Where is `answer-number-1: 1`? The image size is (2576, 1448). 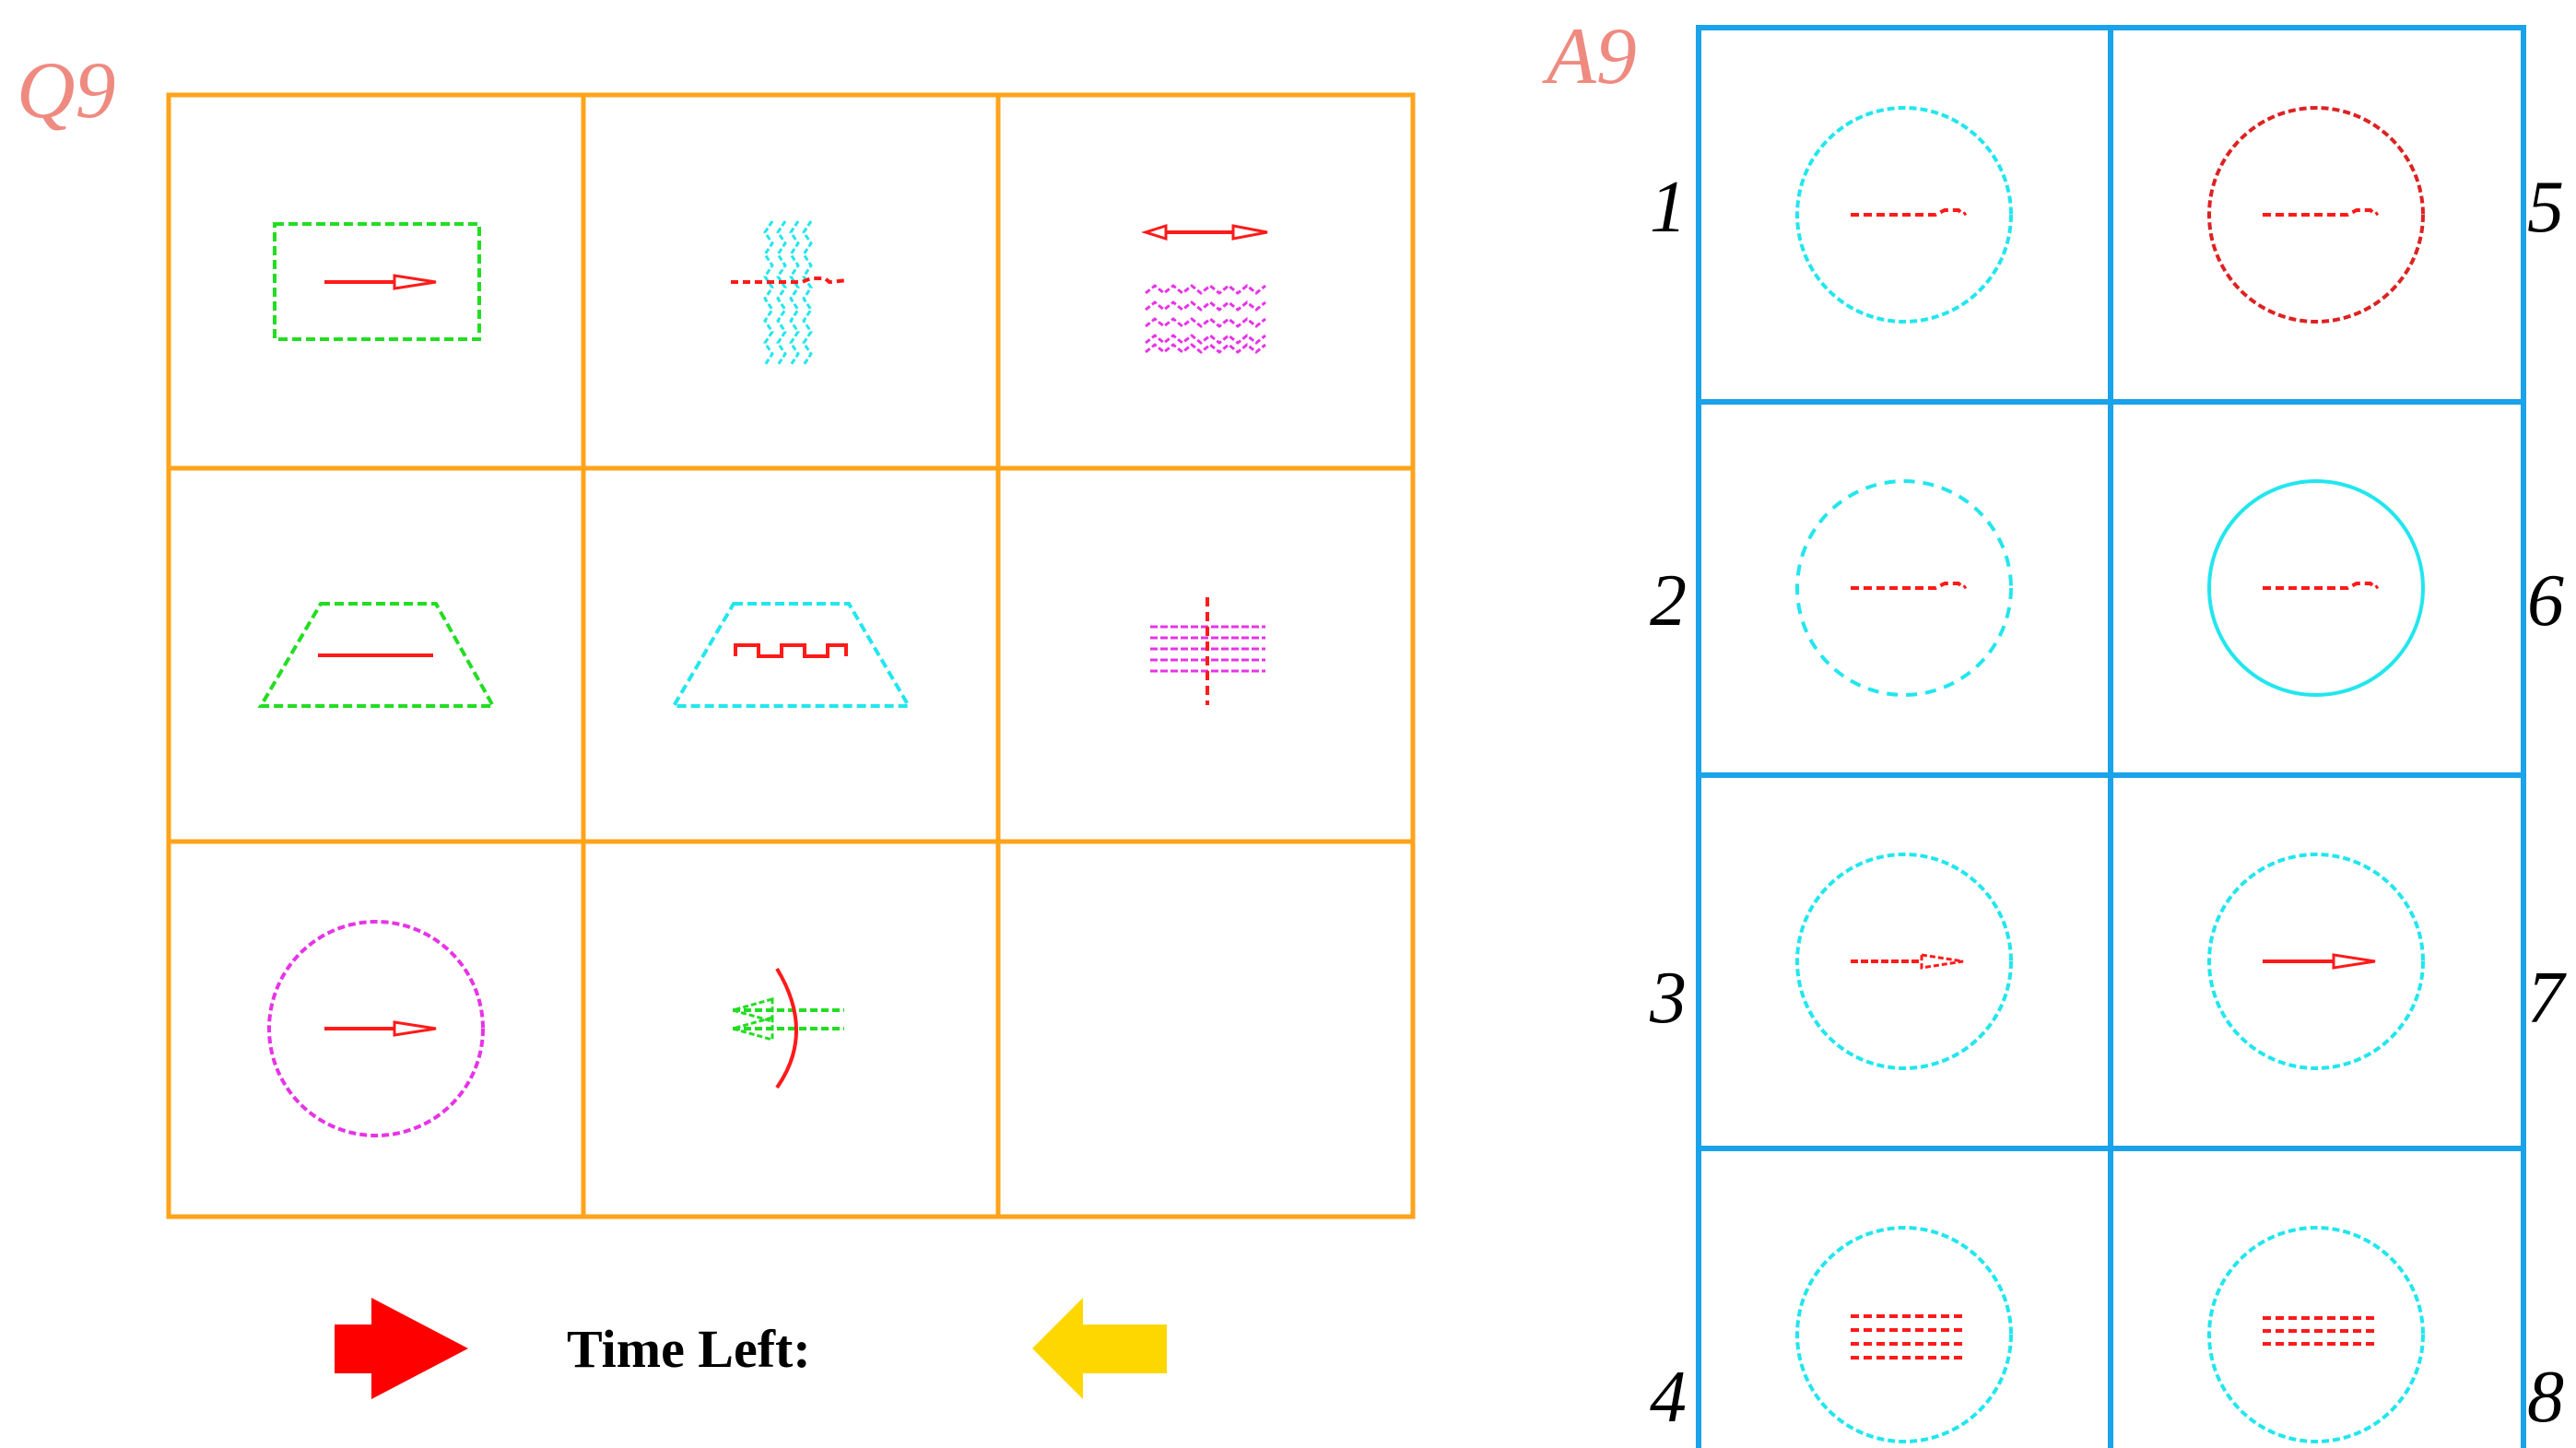
answer-number-1: 1 is located at coordinates (1668, 207).